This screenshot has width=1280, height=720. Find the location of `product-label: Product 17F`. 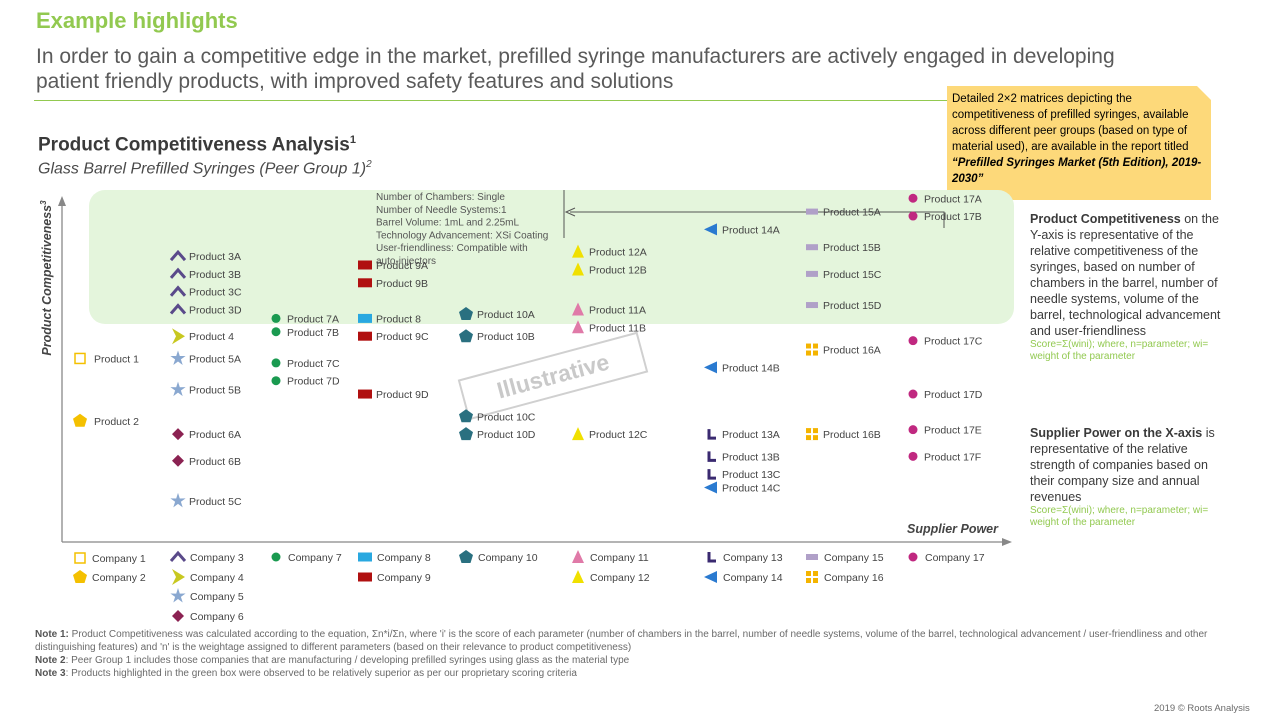

product-label: Product 17F is located at coordinates (952, 457).